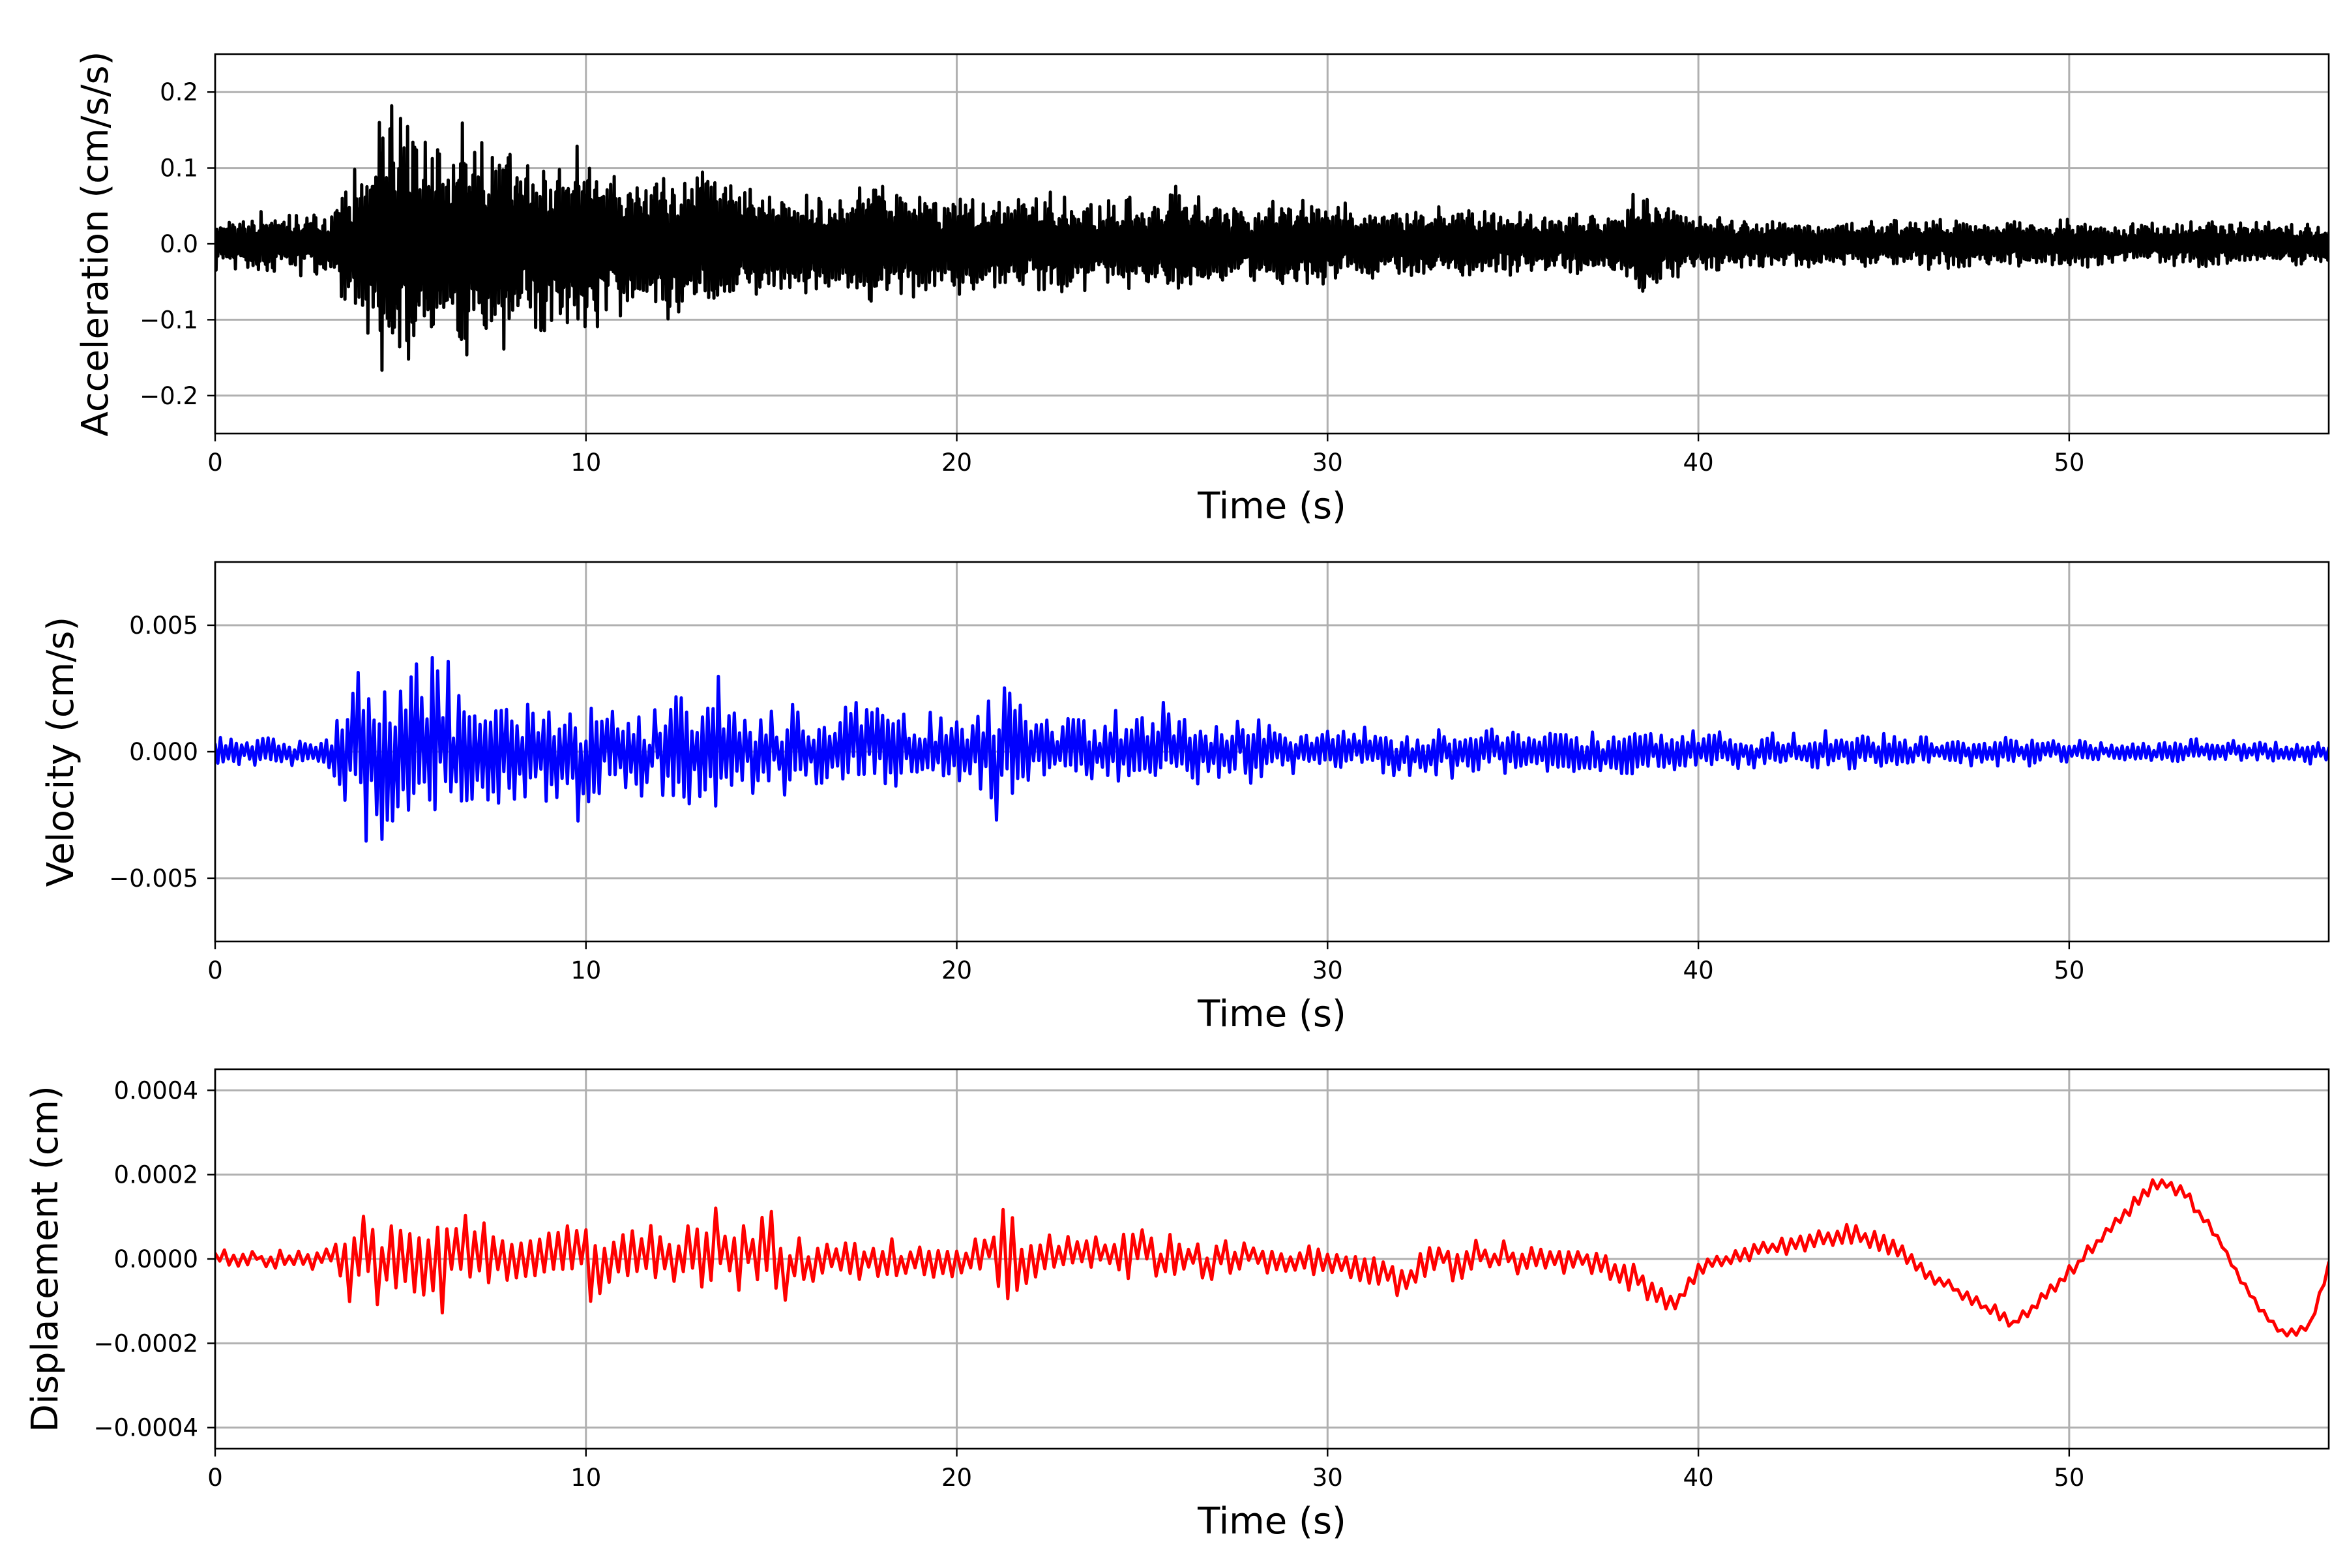  Describe the element at coordinates (956, 970) in the screenshot. I see `velocity-x-tick-label: 20` at that location.